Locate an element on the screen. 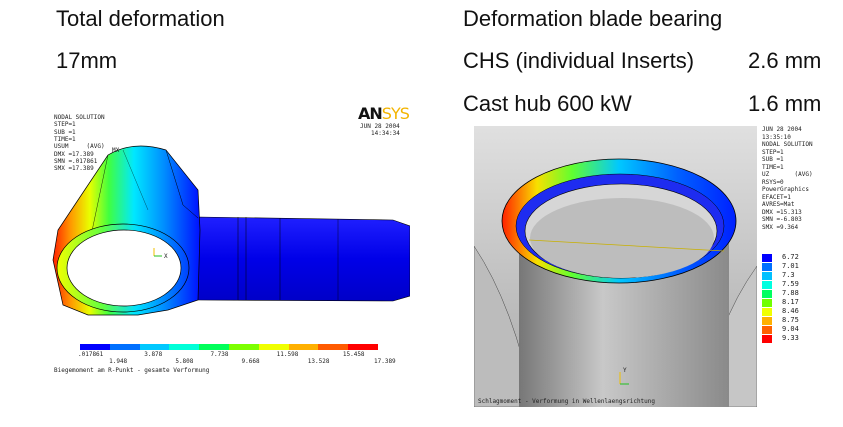  cast-hub-value: 1.6 mm is located at coordinates (785, 103).